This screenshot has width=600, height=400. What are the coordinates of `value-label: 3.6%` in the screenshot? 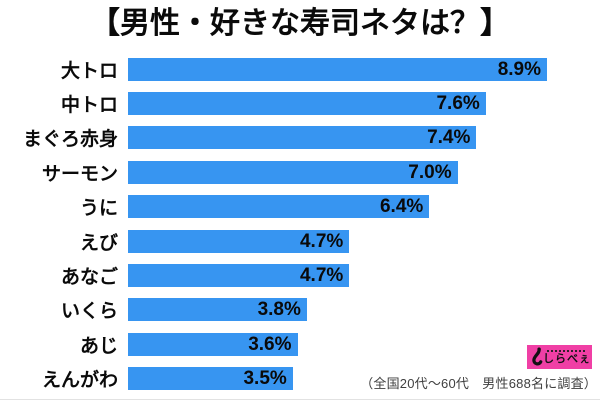 It's located at (270, 344).